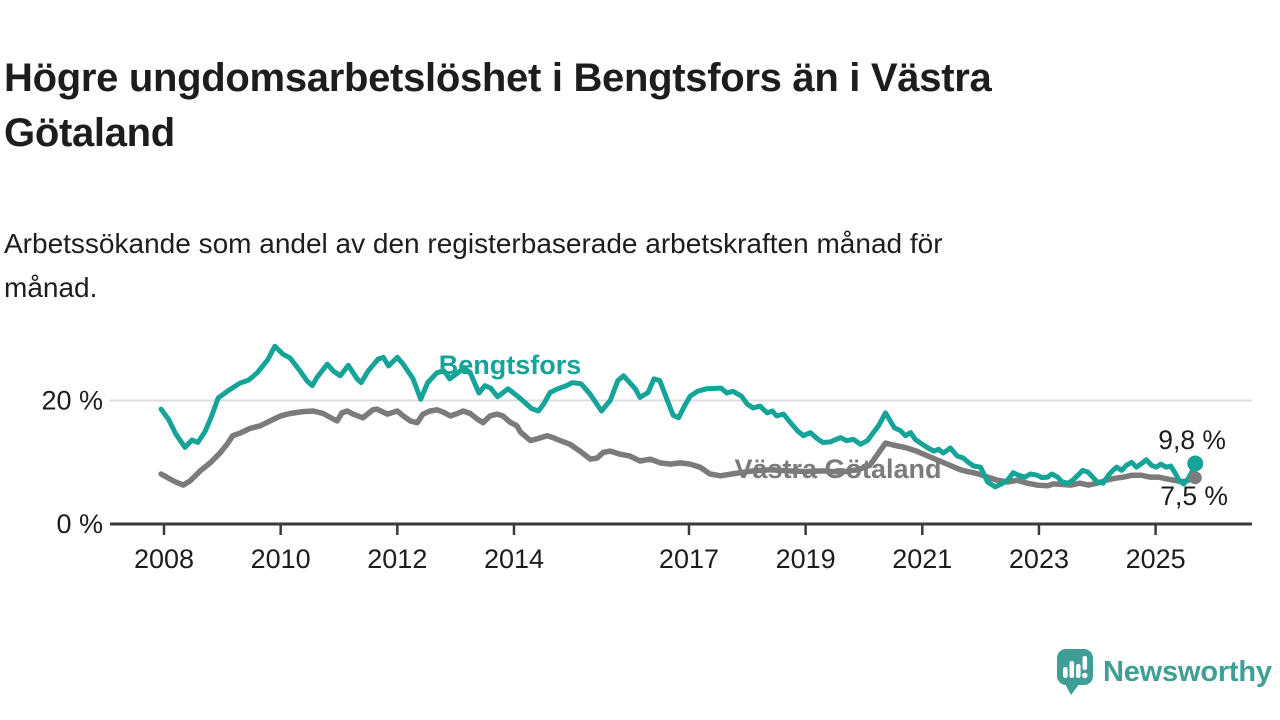 The image size is (1280, 720). Describe the element at coordinates (514, 559) in the screenshot. I see `x-axis-label-2014: 2014` at that location.